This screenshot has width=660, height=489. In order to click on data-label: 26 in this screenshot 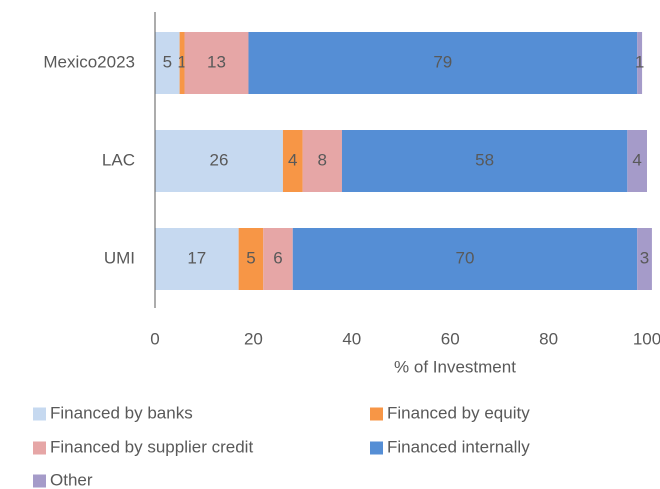, I will do `click(218, 159)`.